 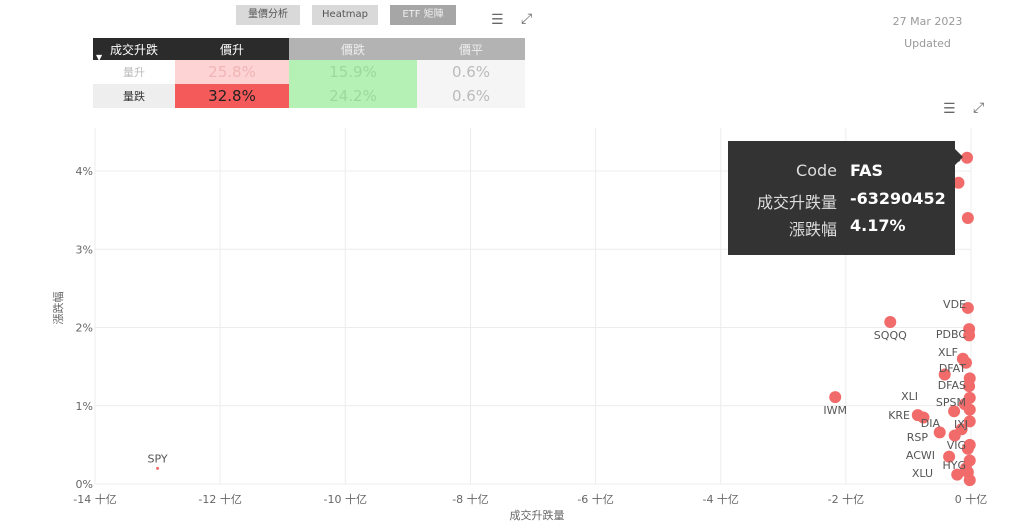 What do you see at coordinates (353, 72) in the screenshot?
I see `cell: 15.9%` at bounding box center [353, 72].